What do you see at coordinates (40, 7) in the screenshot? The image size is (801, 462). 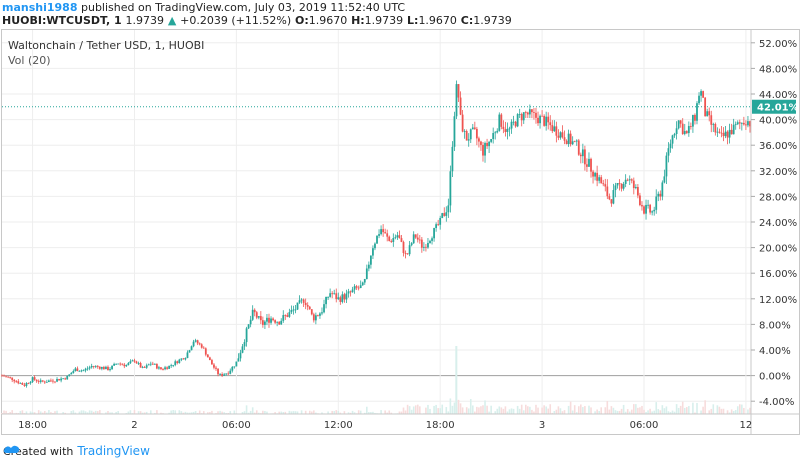 I see `author-name: manshi1988` at bounding box center [40, 7].